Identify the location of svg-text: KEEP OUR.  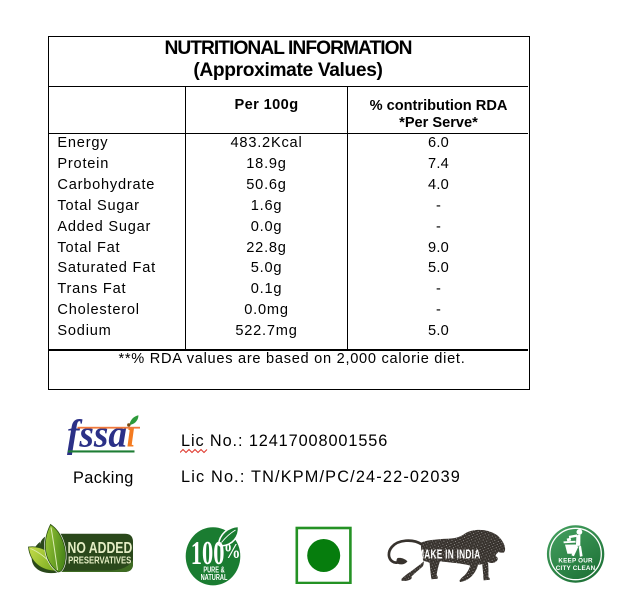
(575, 561).